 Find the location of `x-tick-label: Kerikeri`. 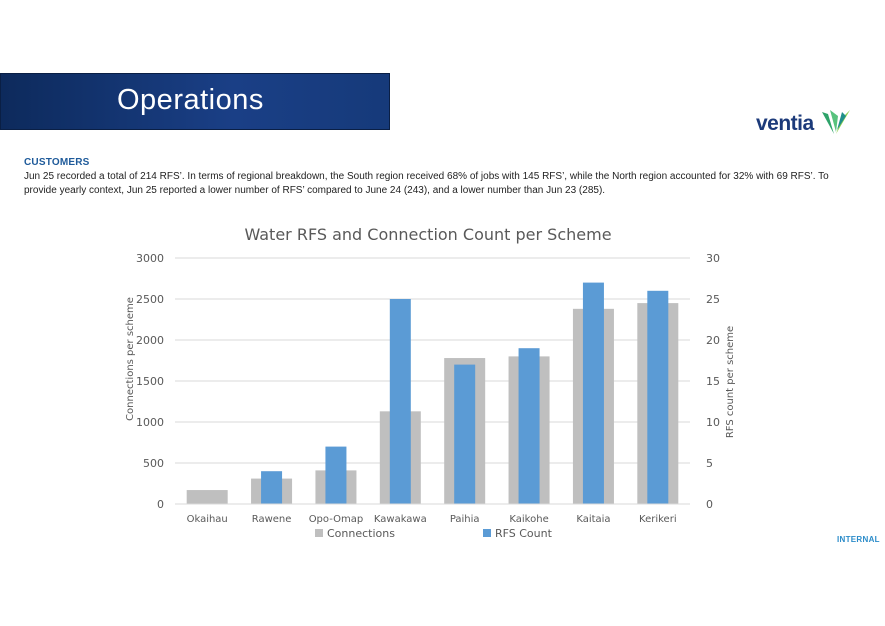

x-tick-label: Kerikeri is located at coordinates (658, 519).